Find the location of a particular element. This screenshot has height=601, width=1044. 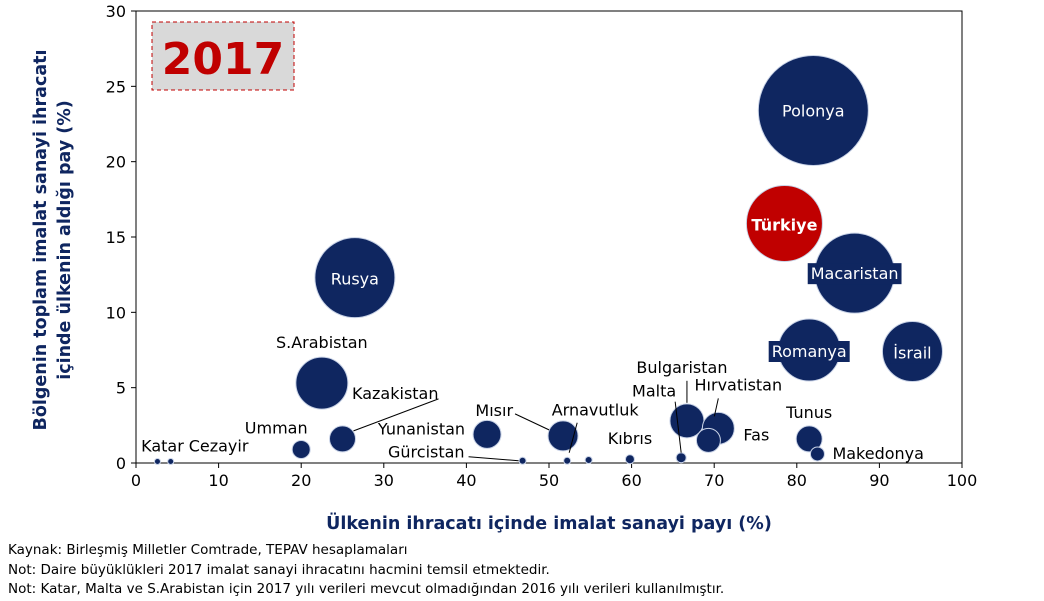

label-box-israil is located at coordinates (912, 353).